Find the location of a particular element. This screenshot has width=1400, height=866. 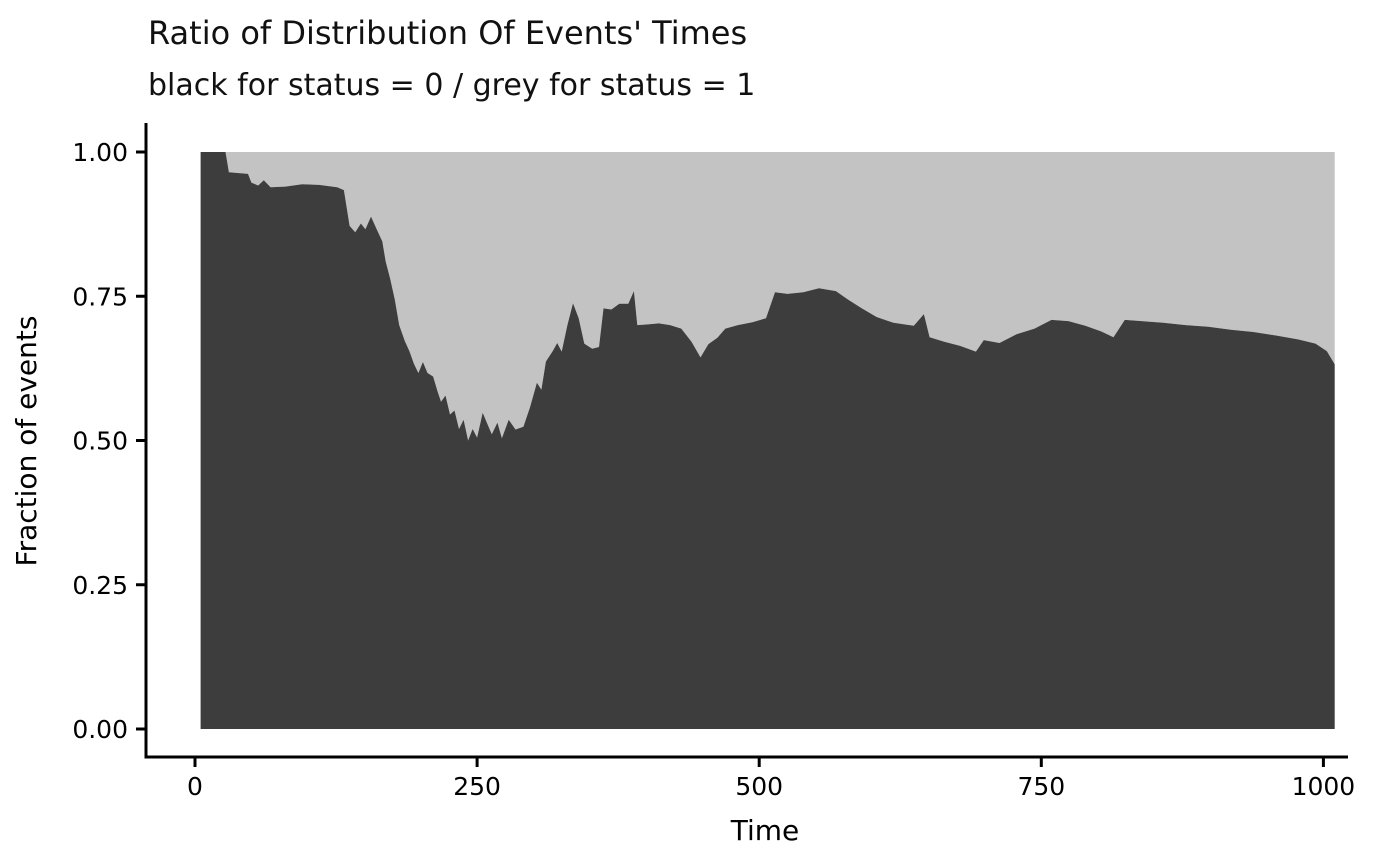

y-tick-label: 0.75 is located at coordinates (100, 296).